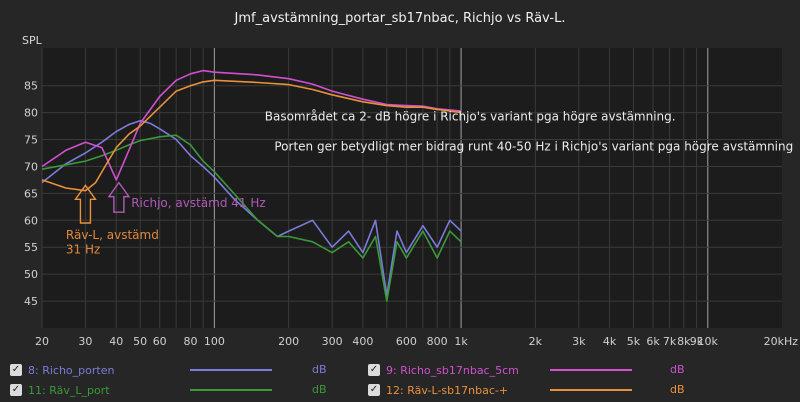 The width and height of the screenshot is (800, 402). Describe the element at coordinates (31, 274) in the screenshot. I see `y-tick-label: 50` at that location.